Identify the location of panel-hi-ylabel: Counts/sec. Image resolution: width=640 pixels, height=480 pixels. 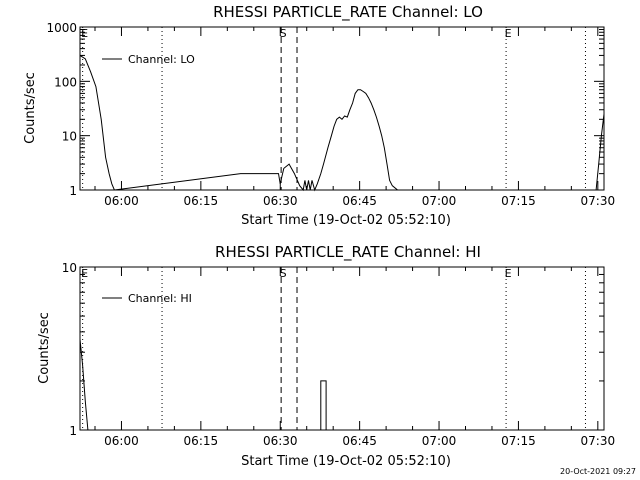
(44, 348).